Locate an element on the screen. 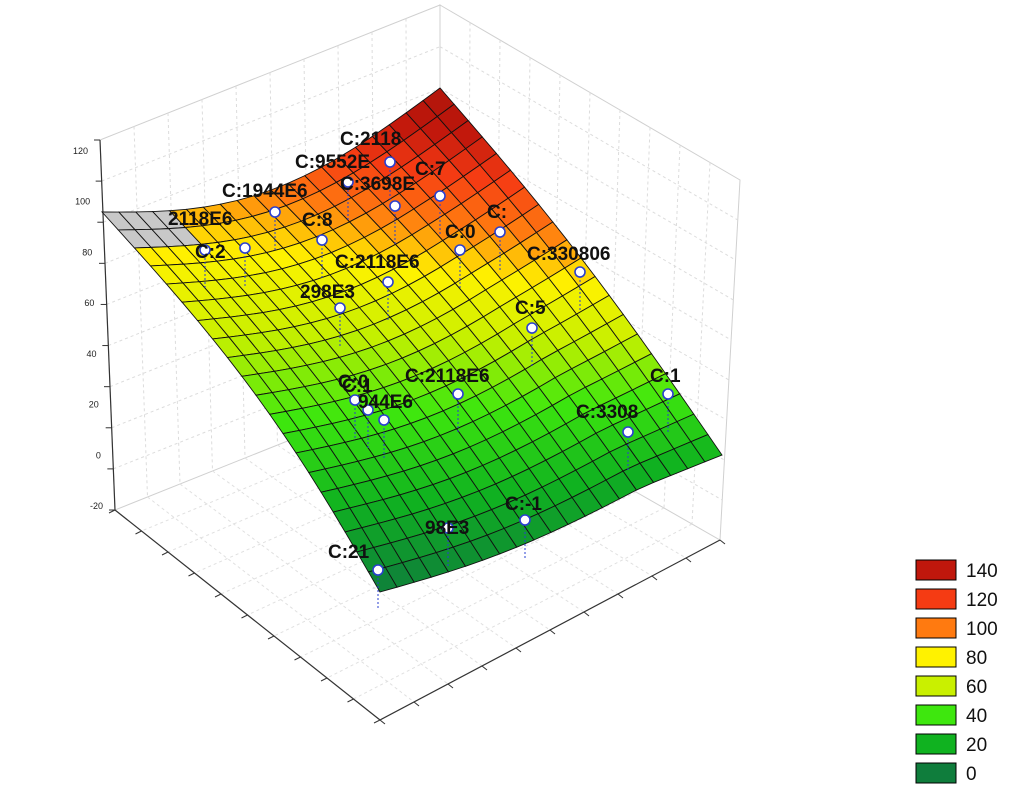 Image resolution: width=1009 pixels, height=796 pixels. z-tick-label: -20 is located at coordinates (96, 506).